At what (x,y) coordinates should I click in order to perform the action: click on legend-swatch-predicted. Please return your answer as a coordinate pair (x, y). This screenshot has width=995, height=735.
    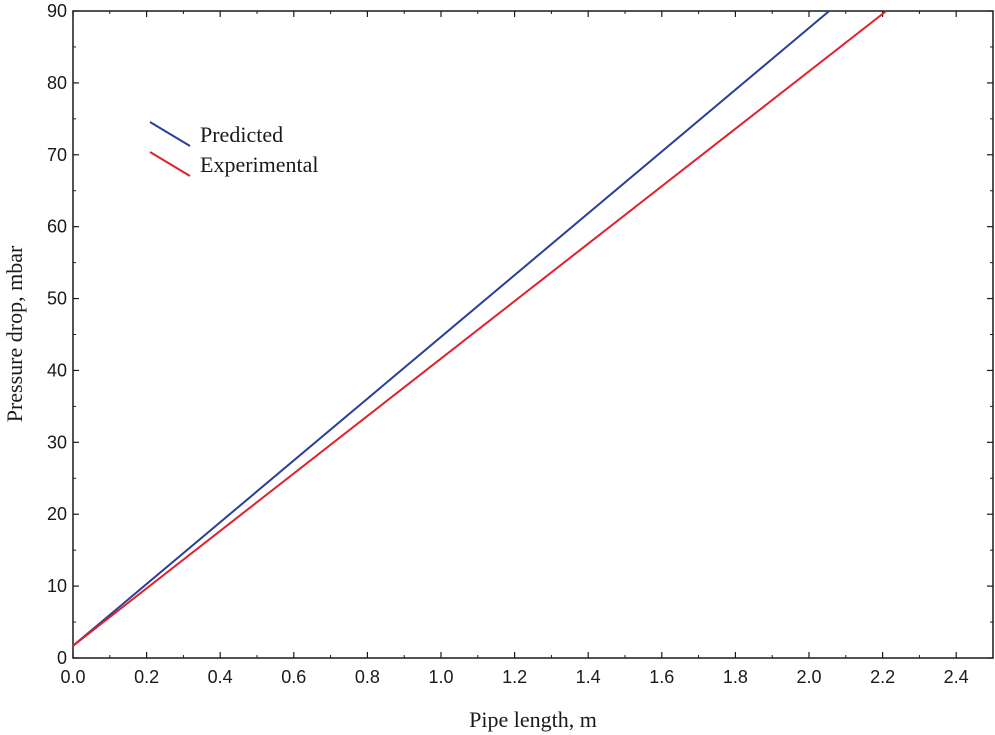
    Looking at the image, I should click on (170, 134).